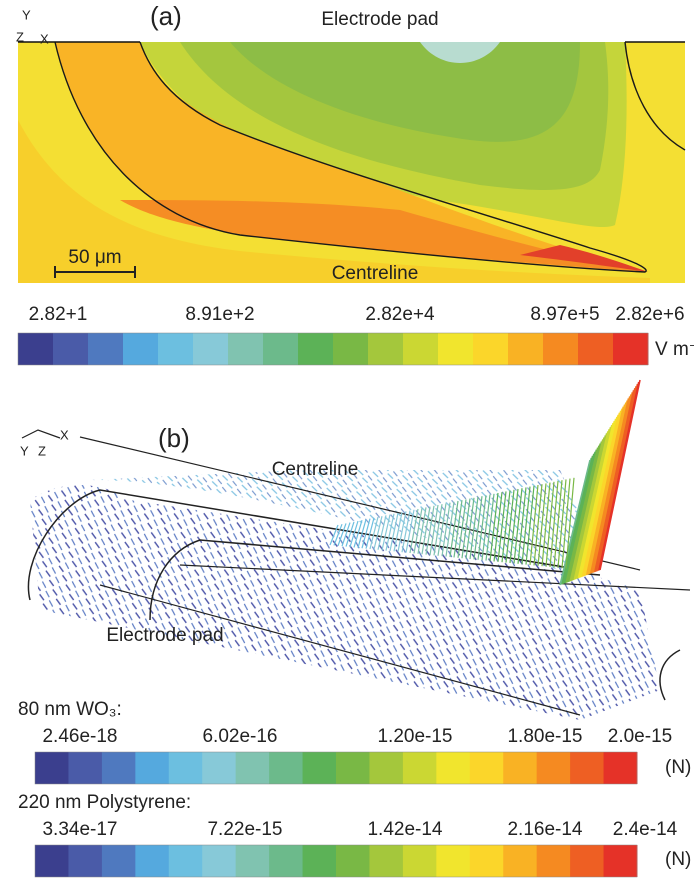 This screenshot has width=694, height=879. I want to click on bottom-label: Electrode pad, so click(164, 635).